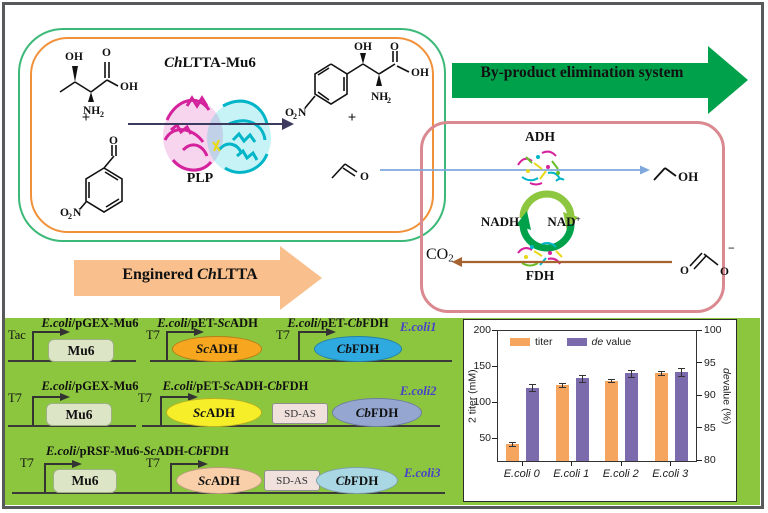 This screenshot has height=513, width=768. Describe the element at coordinates (572, 217) in the screenshot. I see `byproduct-panel-pink-frame` at that location.